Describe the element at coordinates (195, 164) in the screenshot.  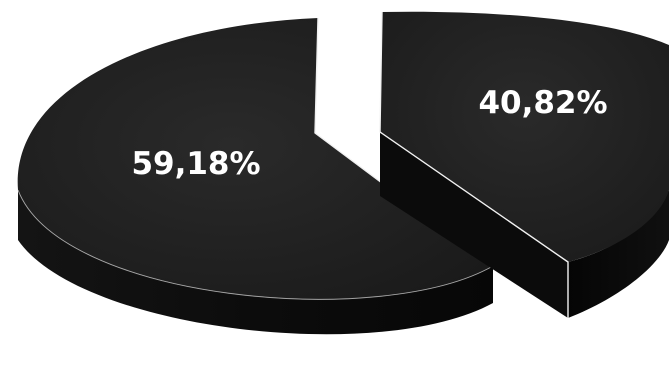
I see `data-label-large: 59,18%` at that location.